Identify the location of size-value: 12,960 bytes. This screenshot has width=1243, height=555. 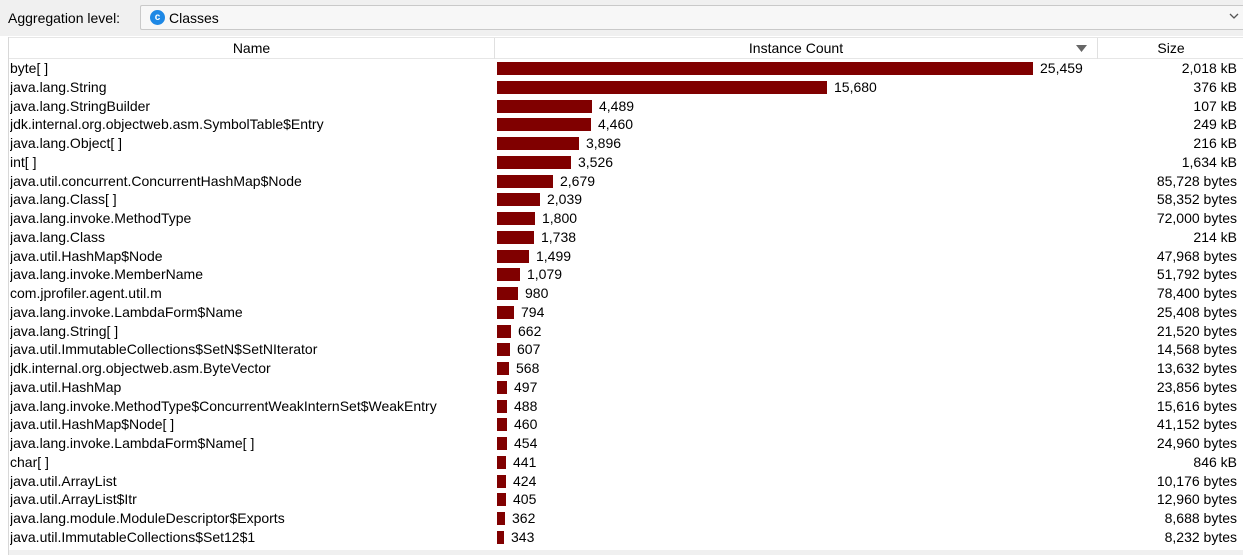
(1196, 499).